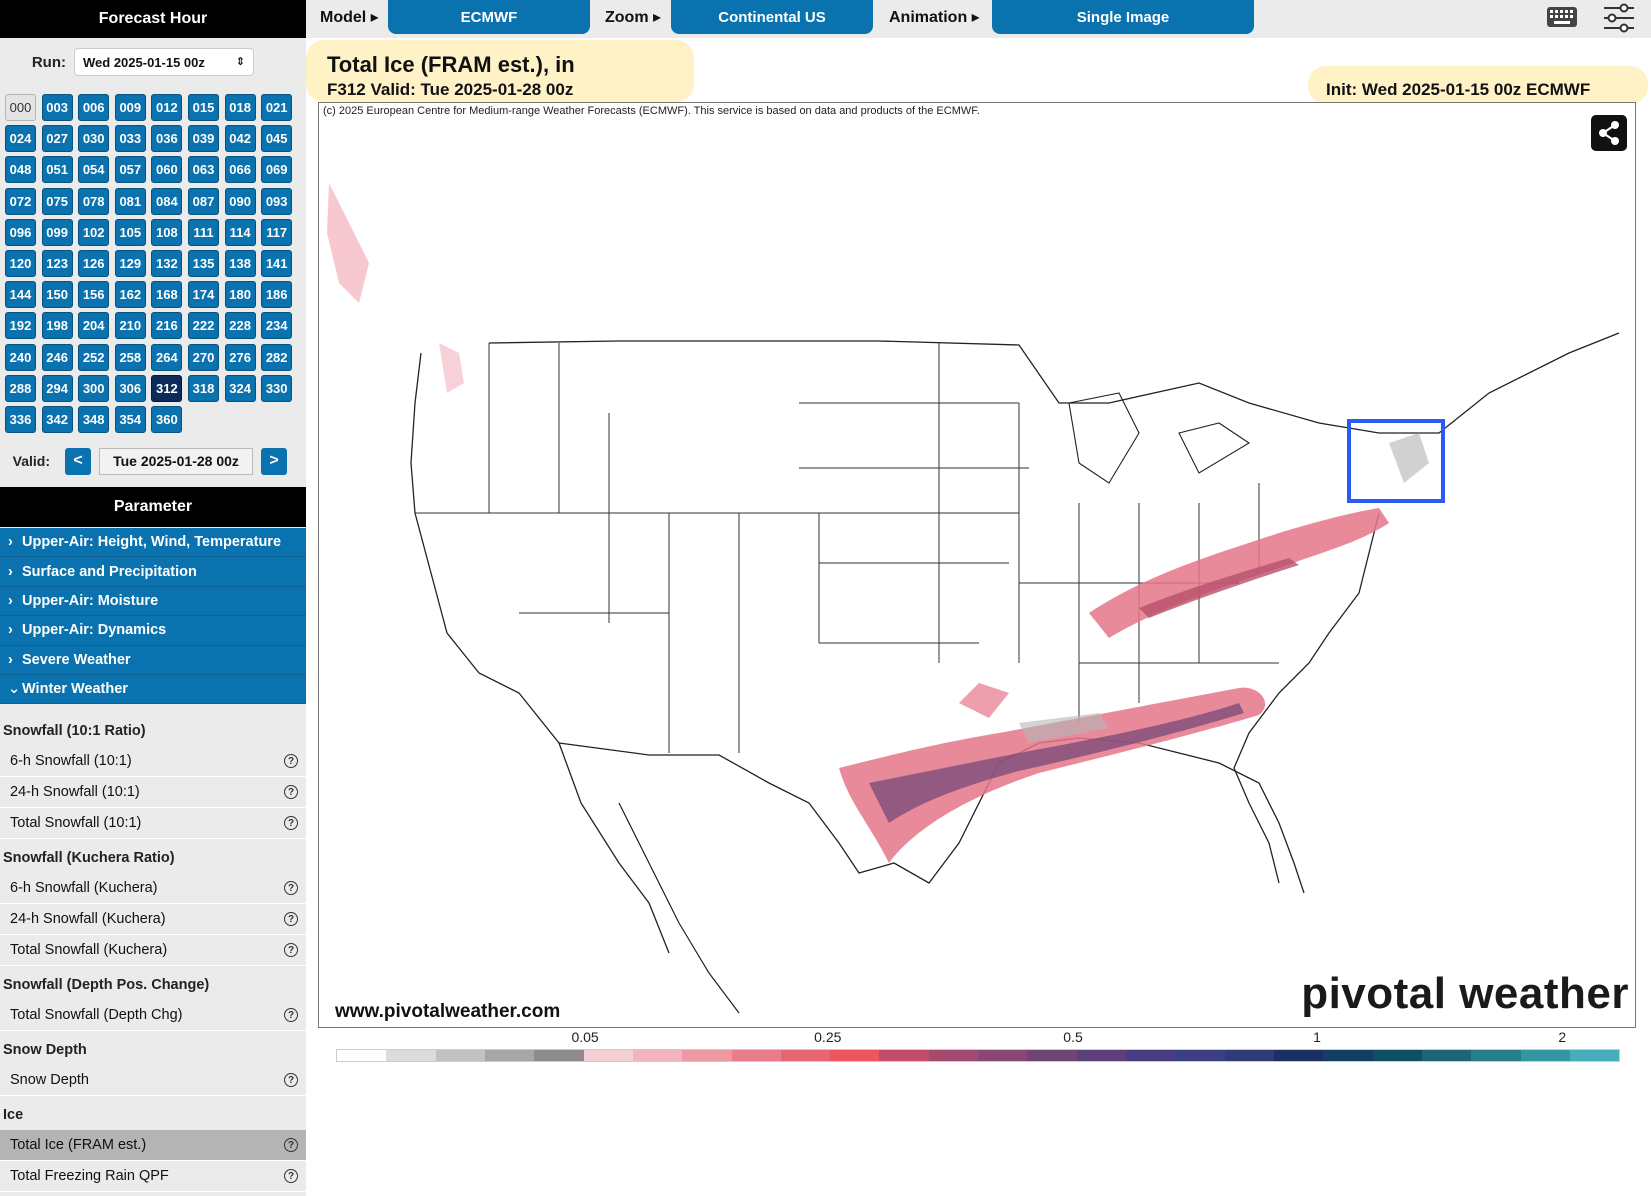 The image size is (1651, 1196). What do you see at coordinates (20, 232) in the screenshot?
I see `forecast-hour-button-096: 096` at bounding box center [20, 232].